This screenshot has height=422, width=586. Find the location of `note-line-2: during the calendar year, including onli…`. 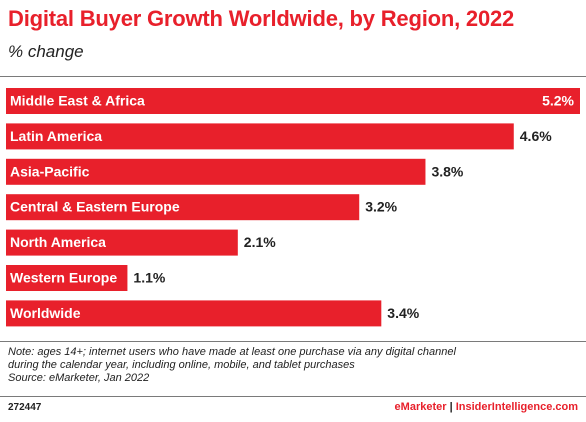

note-line-2: during the calendar year, including onli… is located at coordinates (181, 365).